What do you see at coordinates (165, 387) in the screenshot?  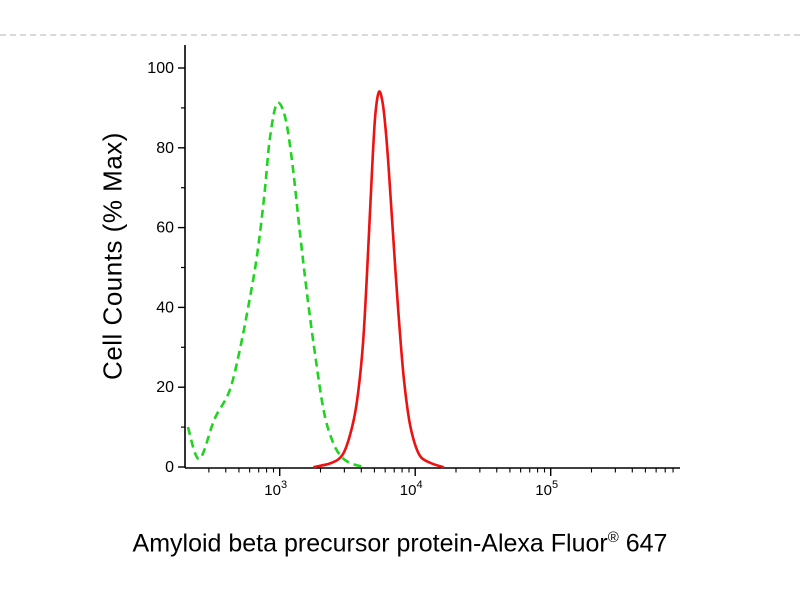 I see `y-tick-label: 20` at bounding box center [165, 387].